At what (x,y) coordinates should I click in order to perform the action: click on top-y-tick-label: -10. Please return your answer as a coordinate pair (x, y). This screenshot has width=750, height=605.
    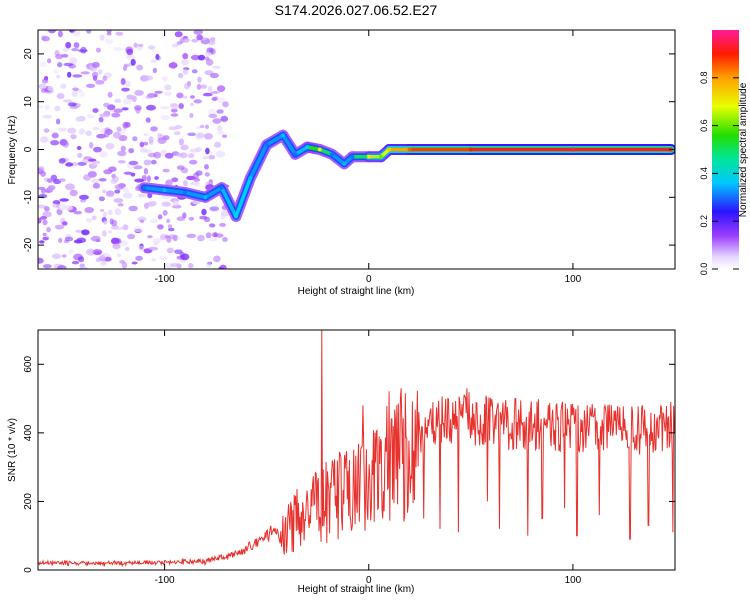
    Looking at the image, I should click on (28, 197).